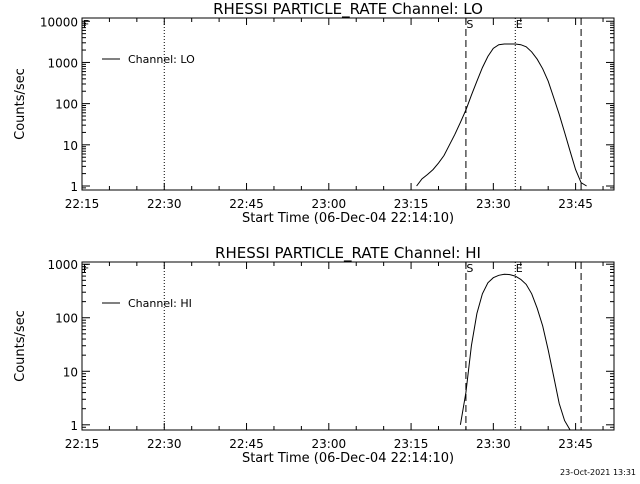 The image size is (640, 484). Describe the element at coordinates (348, 218) in the screenshot. I see `panel-1-x-axis-label: Start Time (06-Dec-04 22:14:10)` at that location.